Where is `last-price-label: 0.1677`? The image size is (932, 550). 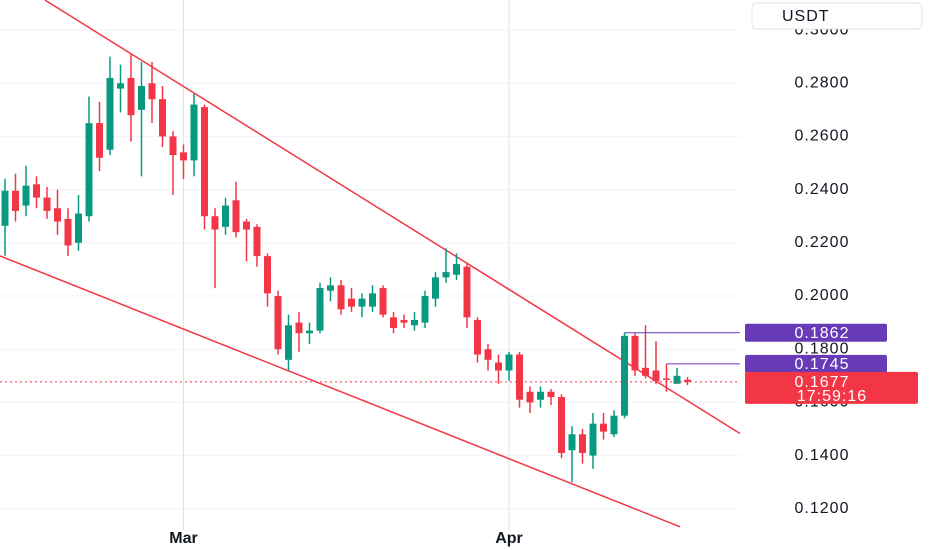
last-price-label: 0.1677 is located at coordinates (822, 382).